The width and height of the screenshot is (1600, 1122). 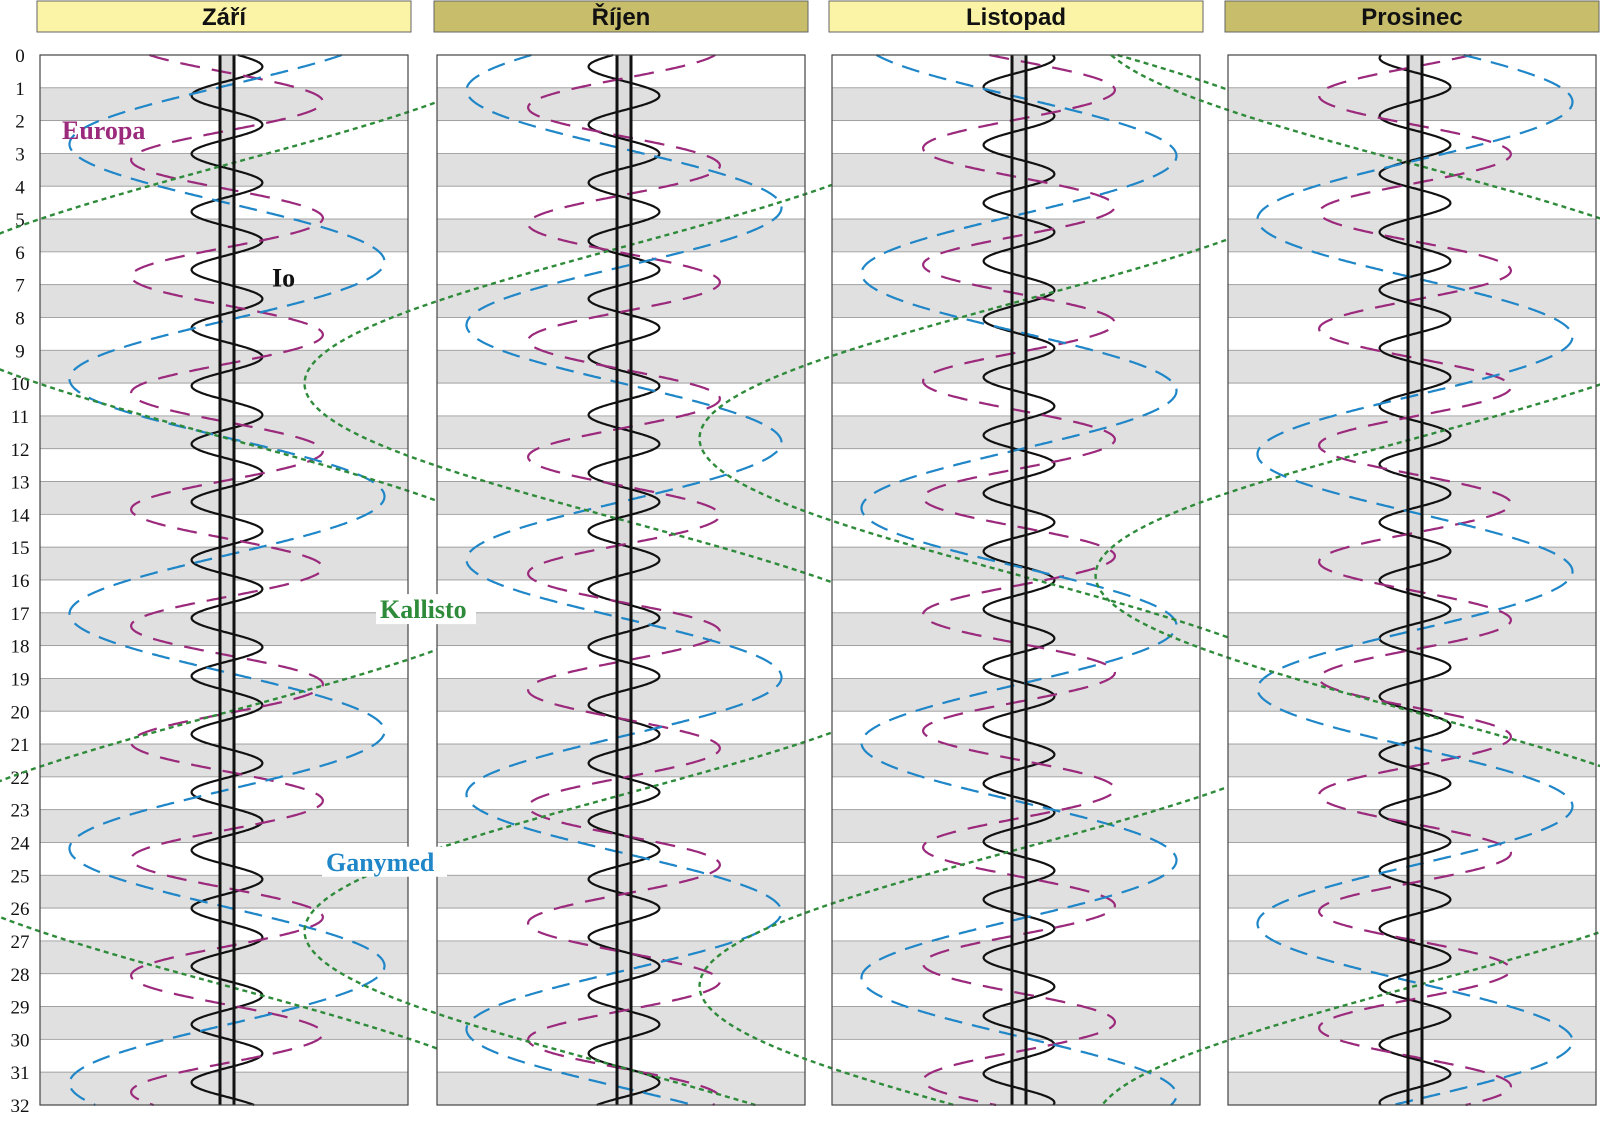 I want to click on y-tick-label: 27, so click(x=20, y=942).